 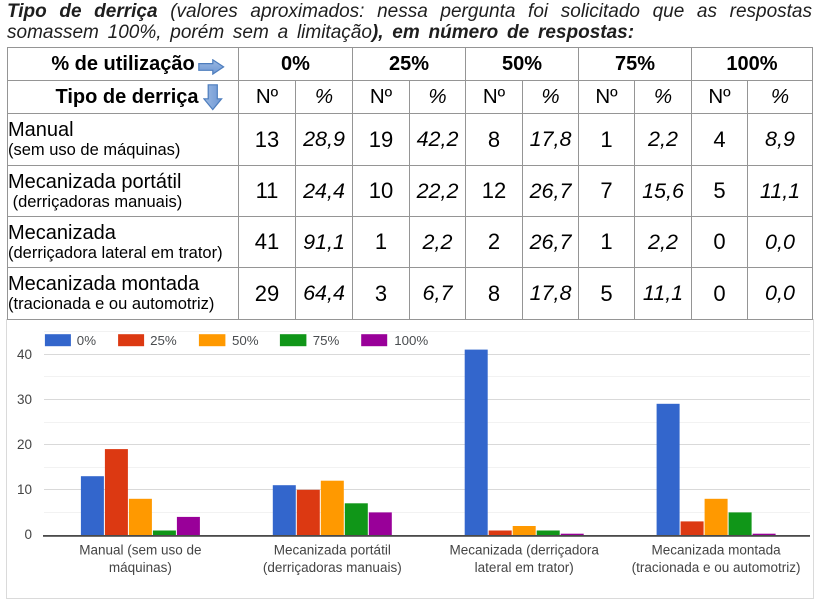 What do you see at coordinates (86, 340) in the screenshot?
I see `svg-text: 0%` at bounding box center [86, 340].